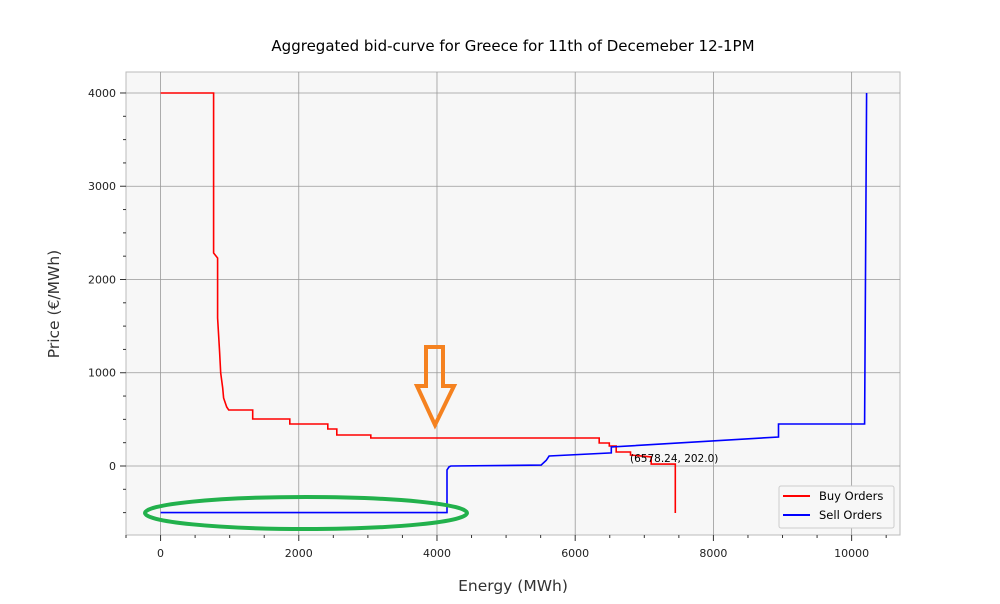 The height and width of the screenshot is (604, 1000). What do you see at coordinates (102, 186) in the screenshot?
I see `y-tick-label: 3000` at bounding box center [102, 186].